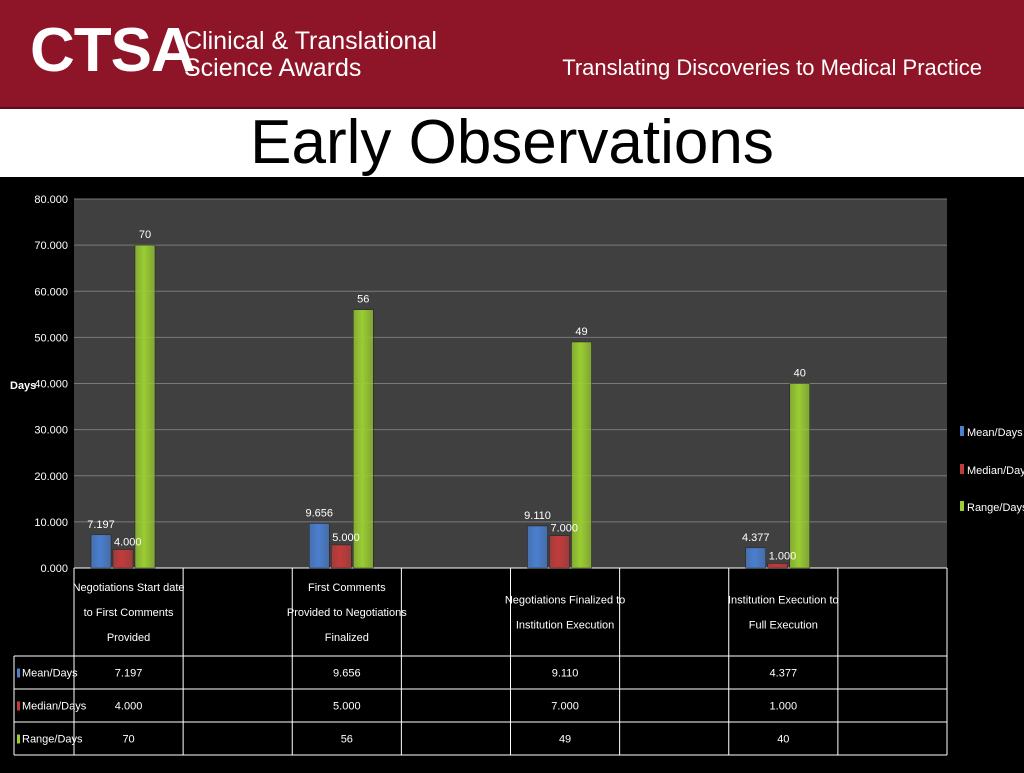 This screenshot has height=773, width=1024. What do you see at coordinates (129, 674) in the screenshot?
I see `table-cell: 7.197` at bounding box center [129, 674].